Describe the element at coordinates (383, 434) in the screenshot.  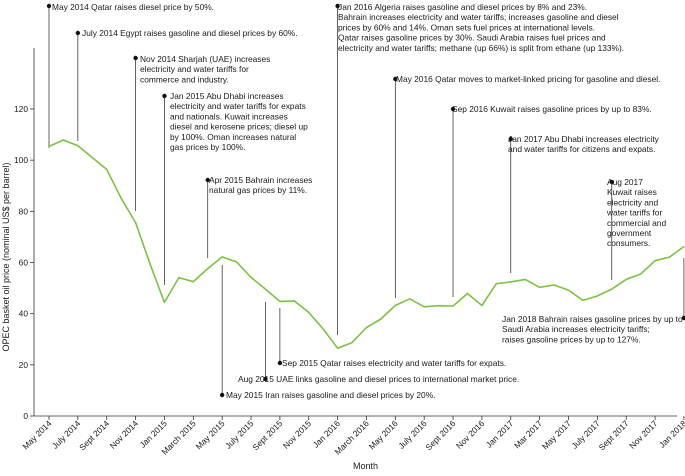
I see `x-tick-label: May 2016` at that location.